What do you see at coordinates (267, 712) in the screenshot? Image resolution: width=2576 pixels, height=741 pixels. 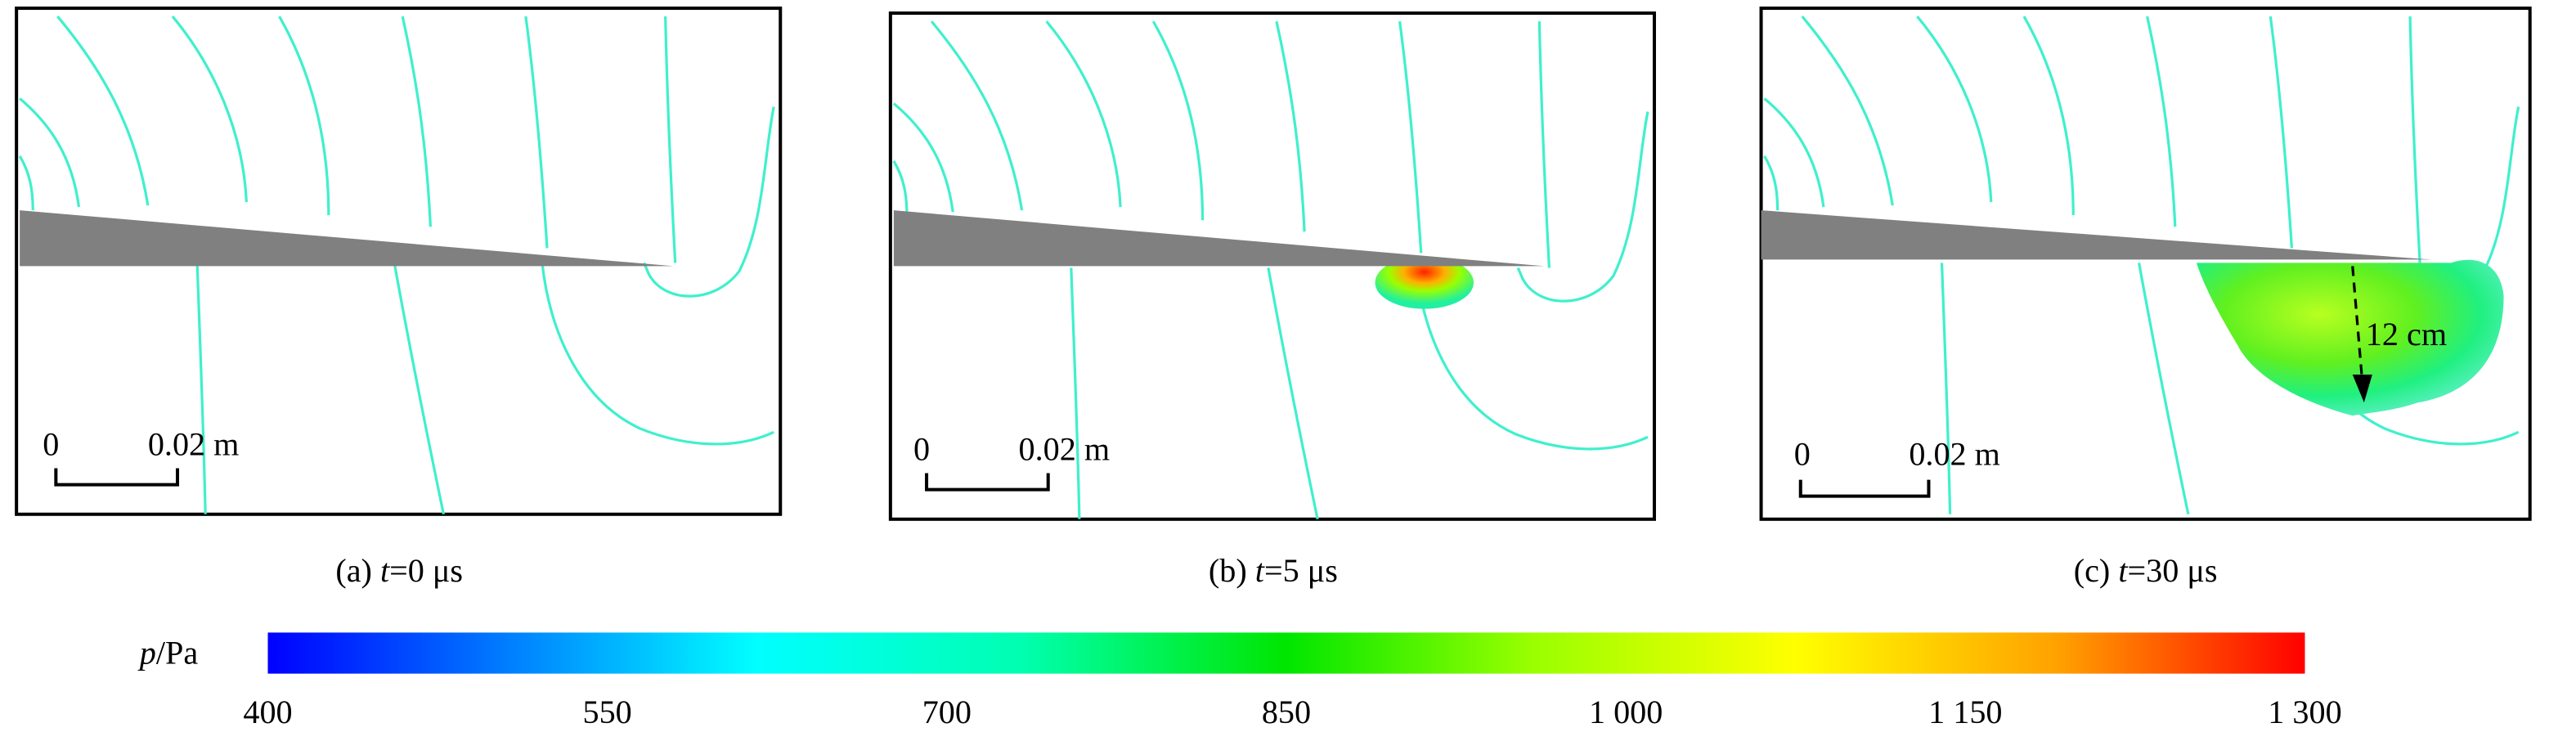 I see `colorbar-tick-label: 400` at bounding box center [267, 712].